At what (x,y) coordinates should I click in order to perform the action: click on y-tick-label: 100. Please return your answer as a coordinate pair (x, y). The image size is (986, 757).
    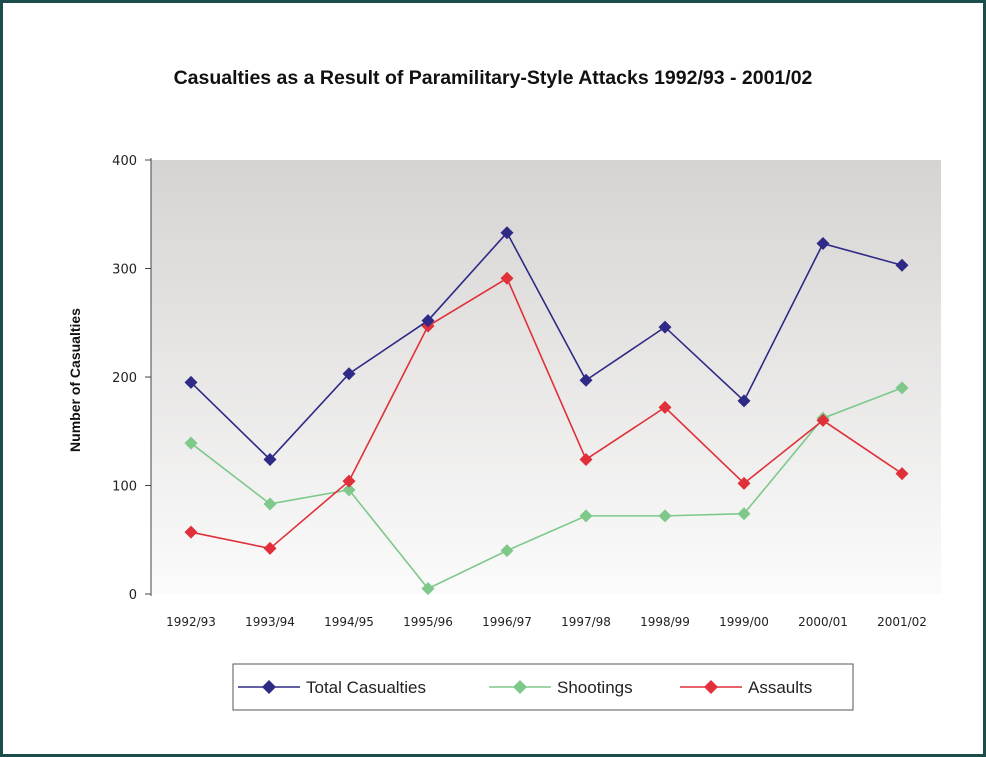
    Looking at the image, I should click on (124, 487).